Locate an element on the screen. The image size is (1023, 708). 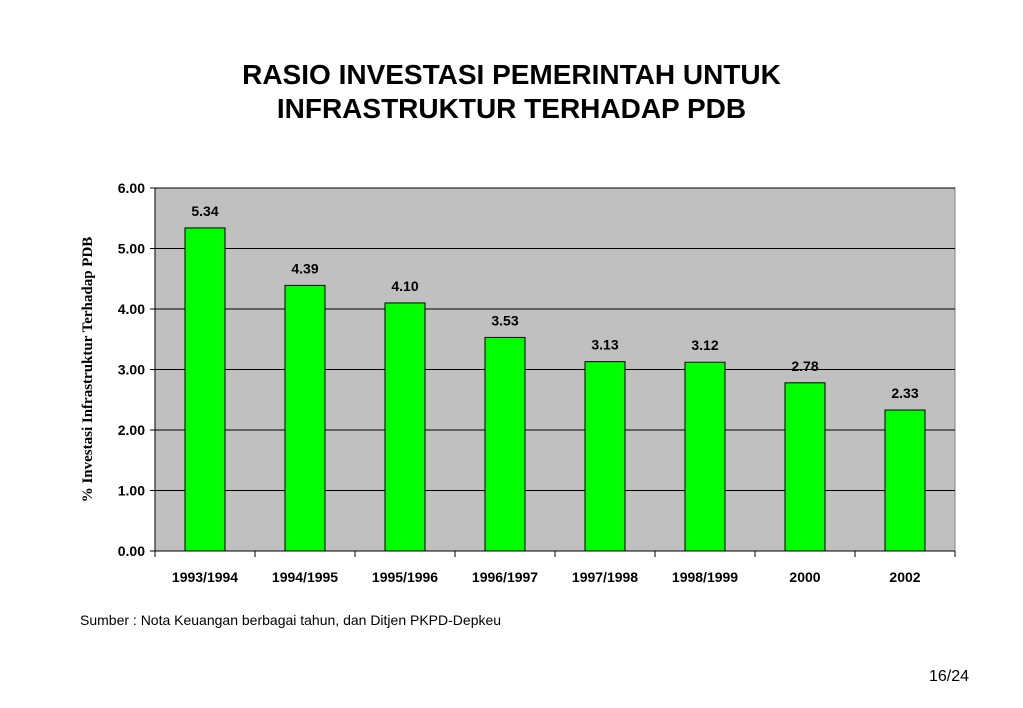
x-tick-label: 2002 is located at coordinates (904, 577).